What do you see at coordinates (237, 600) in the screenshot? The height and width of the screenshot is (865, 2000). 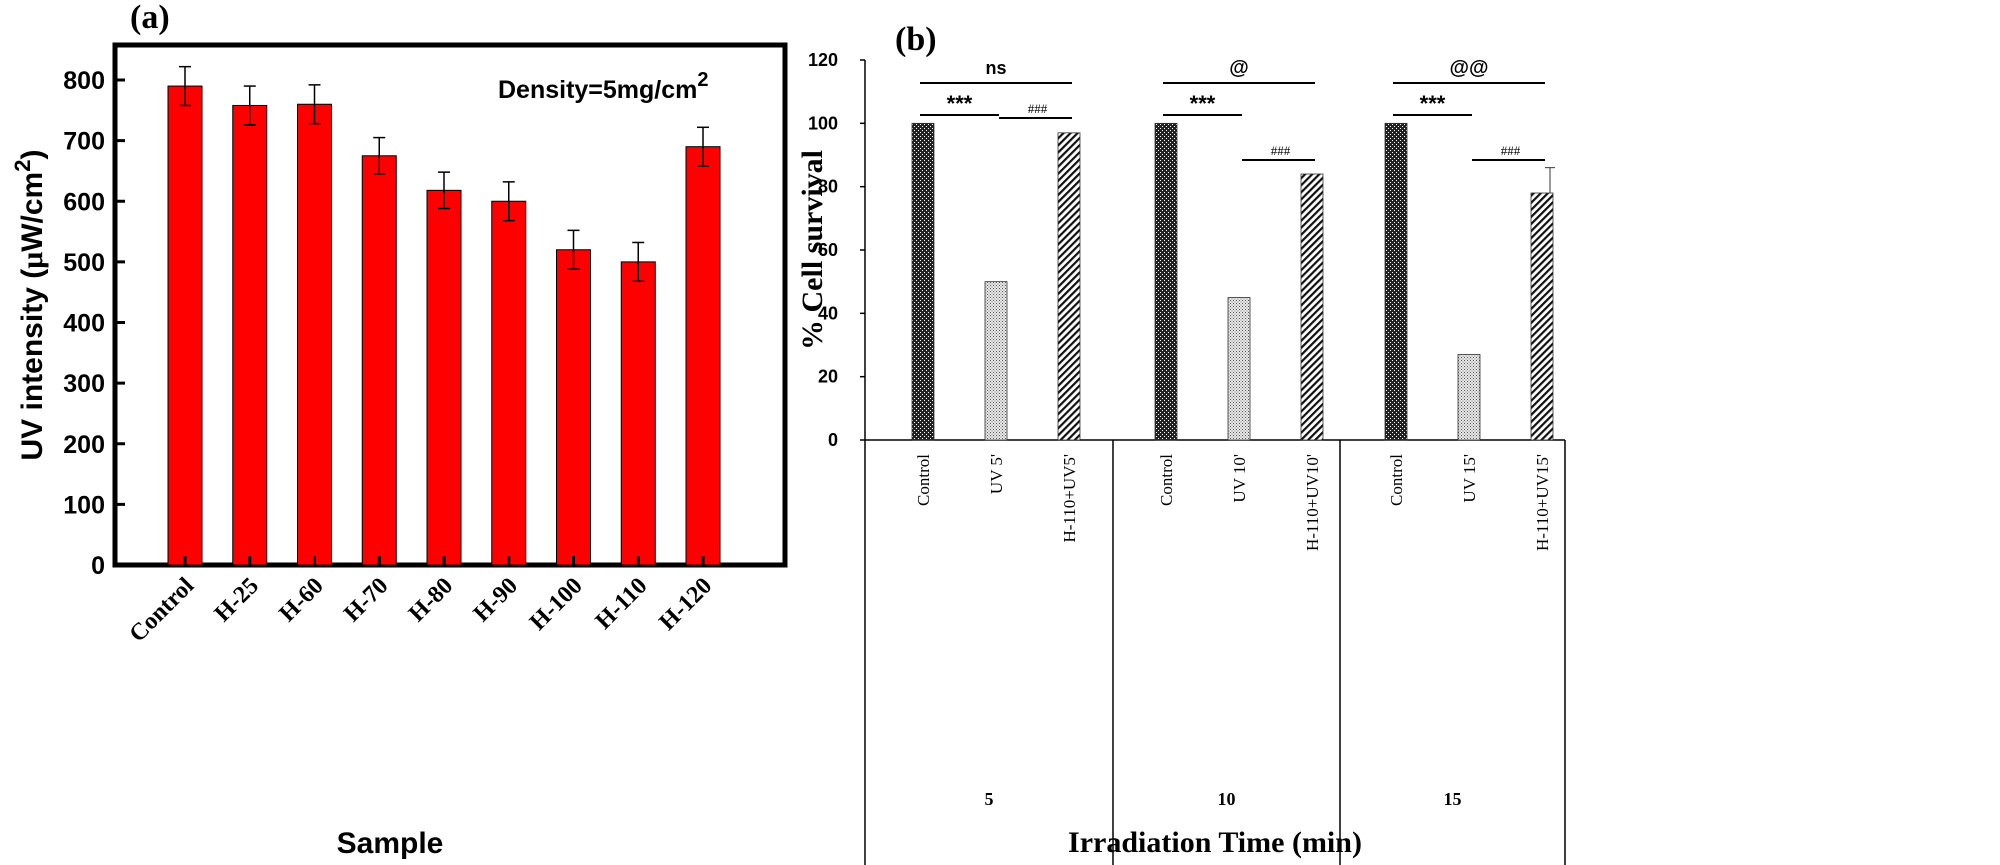 I see `x-tick-label: H-25` at bounding box center [237, 600].